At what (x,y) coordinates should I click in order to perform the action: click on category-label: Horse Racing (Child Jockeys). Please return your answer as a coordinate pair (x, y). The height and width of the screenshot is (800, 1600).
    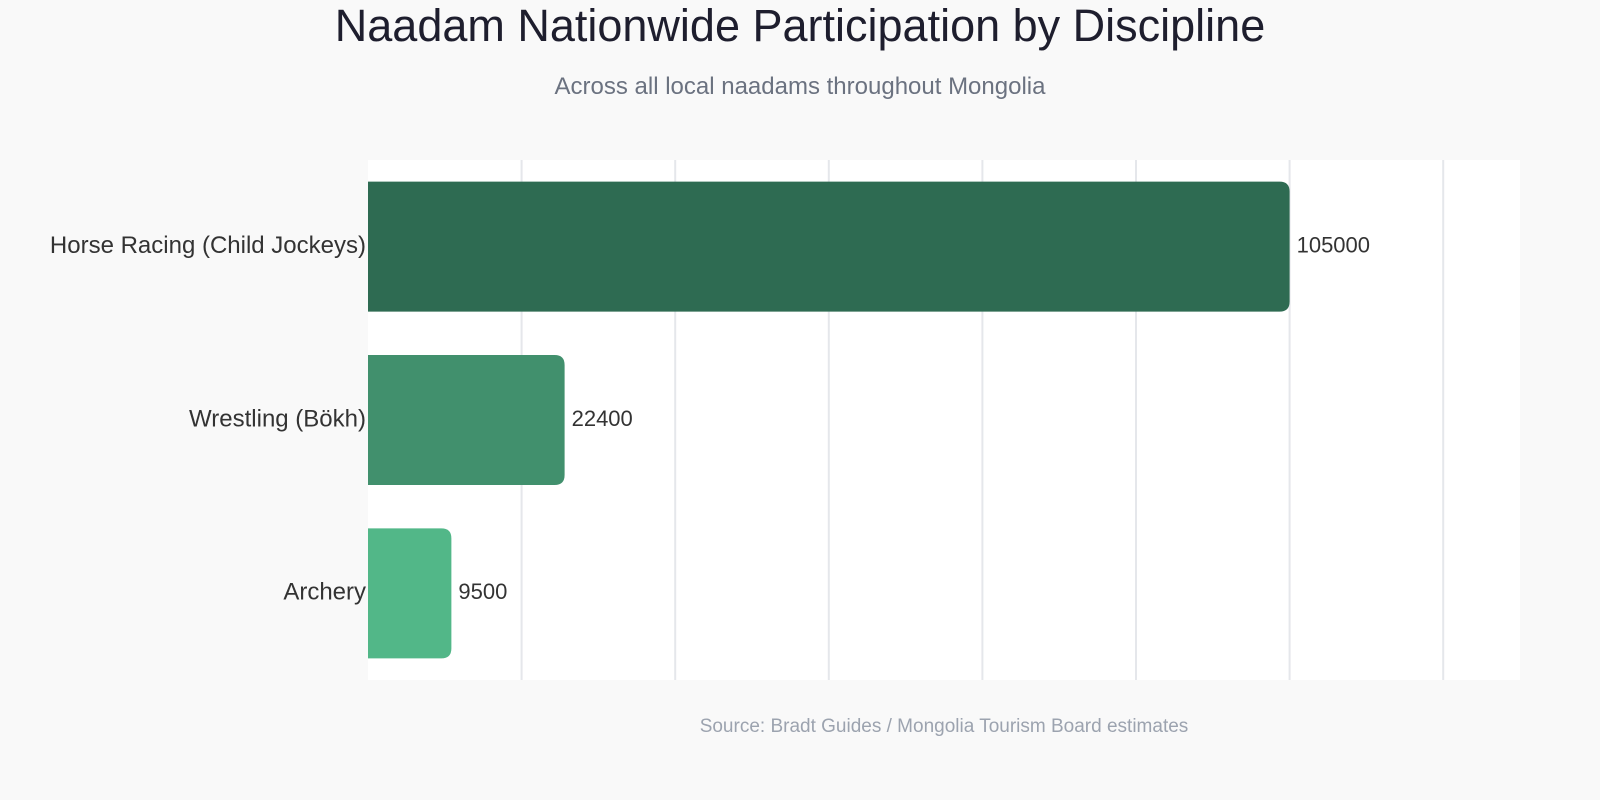
    Looking at the image, I should click on (208, 245).